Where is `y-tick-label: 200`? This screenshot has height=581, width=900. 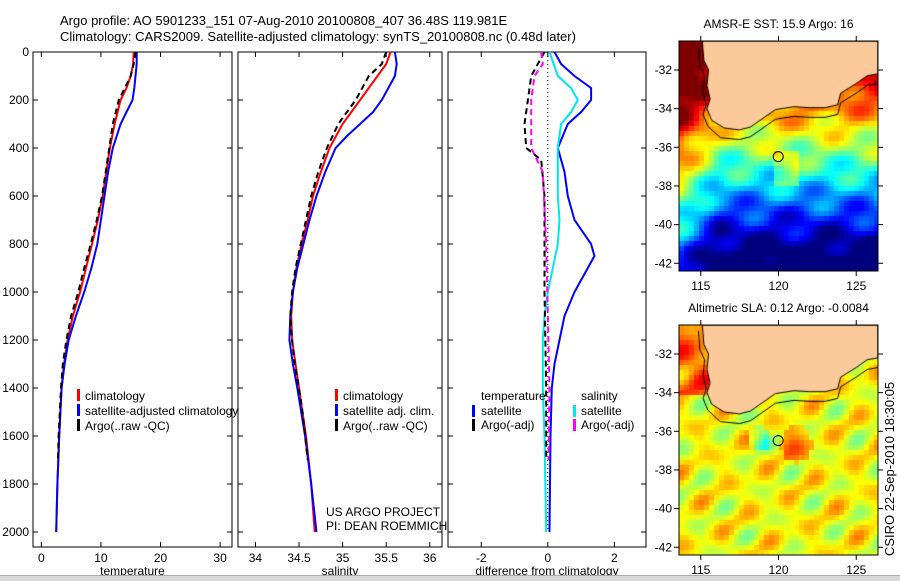 y-tick-label: 200 is located at coordinates (19, 100).